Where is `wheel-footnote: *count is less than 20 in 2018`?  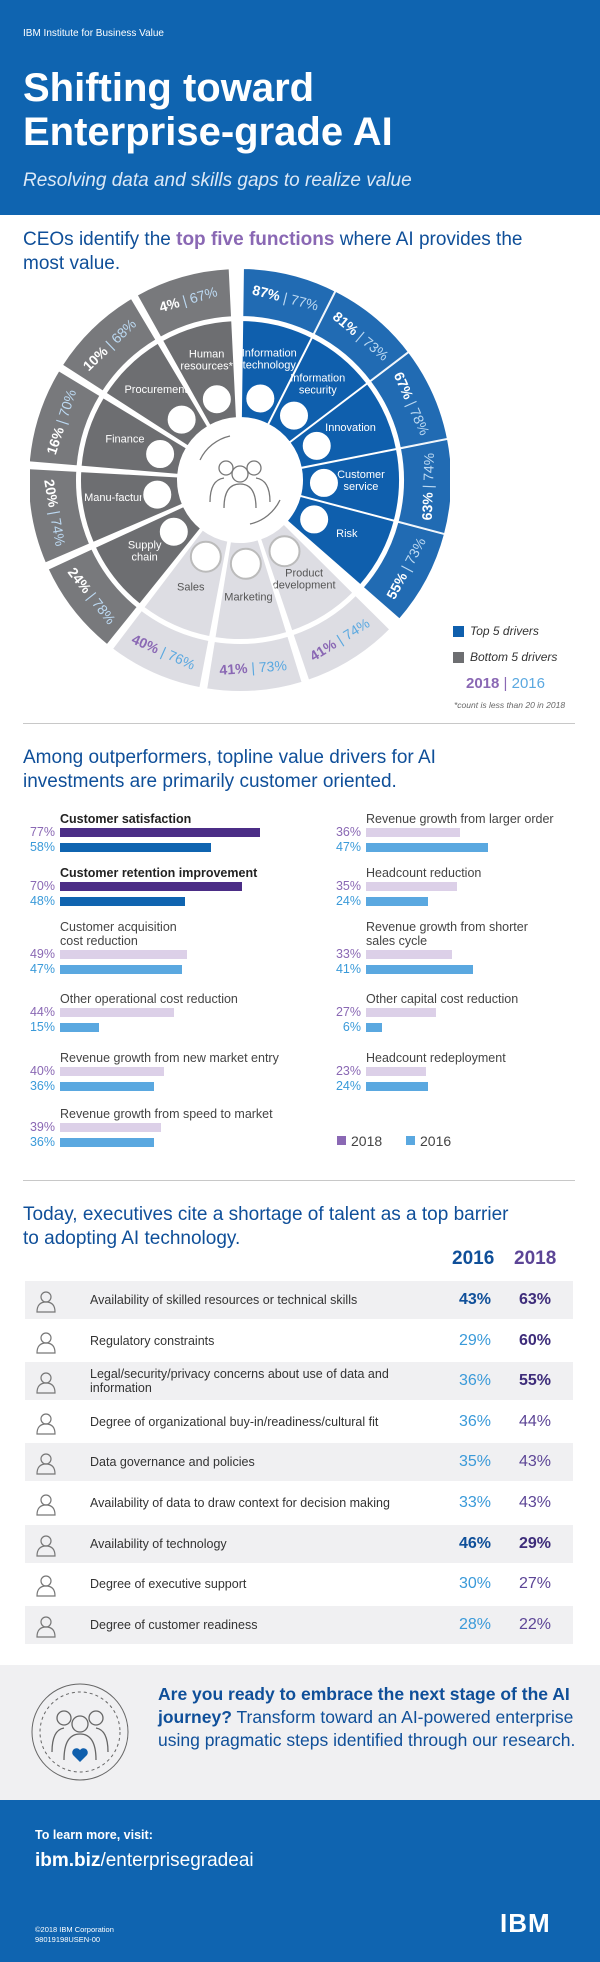
wheel-footnote: *count is less than 20 in 2018 is located at coordinates (510, 705).